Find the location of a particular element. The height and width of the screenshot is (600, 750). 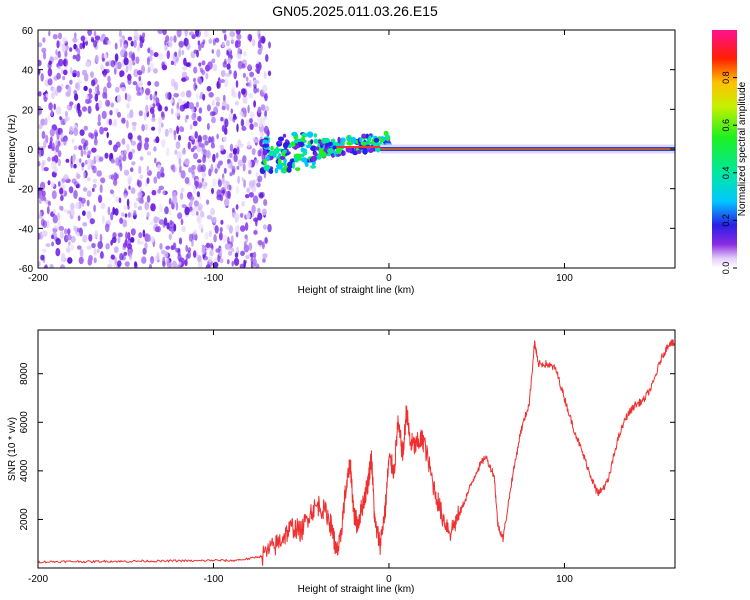

snr-ylabel: SNR (10 * v/v) is located at coordinates (12, 449).